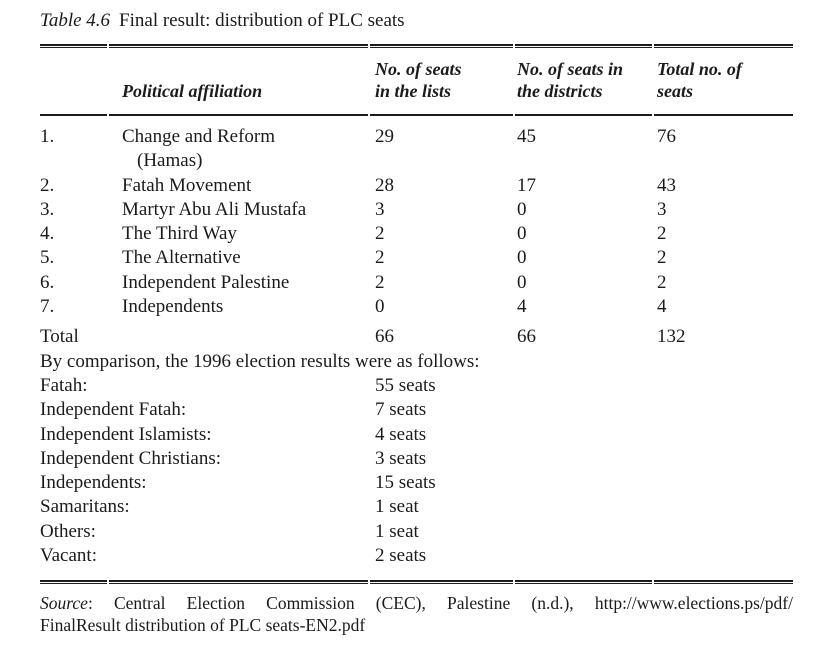 The width and height of the screenshot is (823, 645). What do you see at coordinates (662, 307) in the screenshot?
I see `seats-total-cell: 4` at bounding box center [662, 307].